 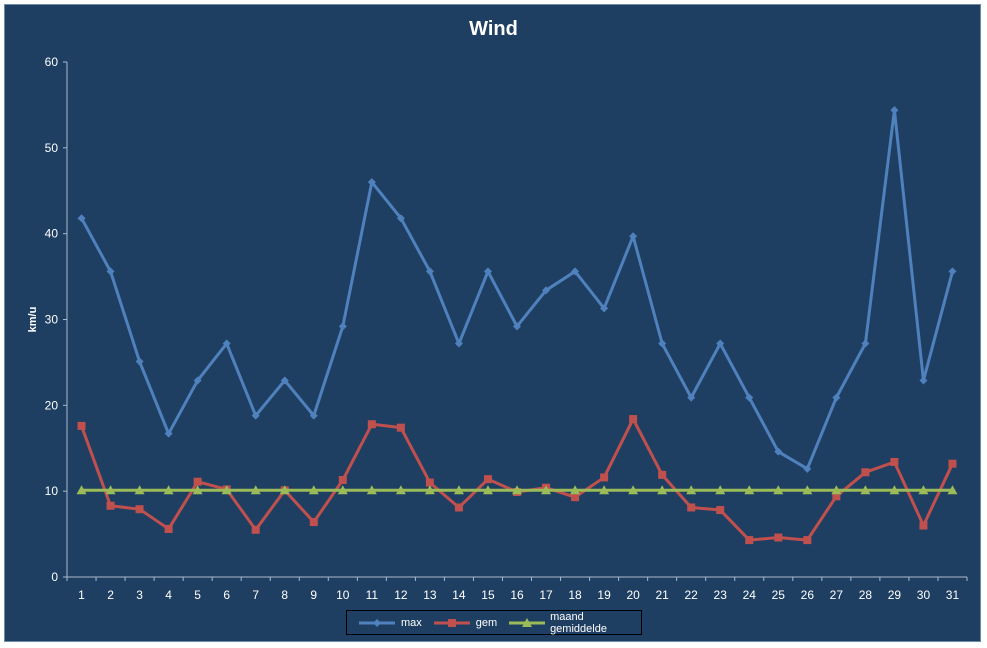 I want to click on x-tick-label: 22, so click(x=692, y=595).